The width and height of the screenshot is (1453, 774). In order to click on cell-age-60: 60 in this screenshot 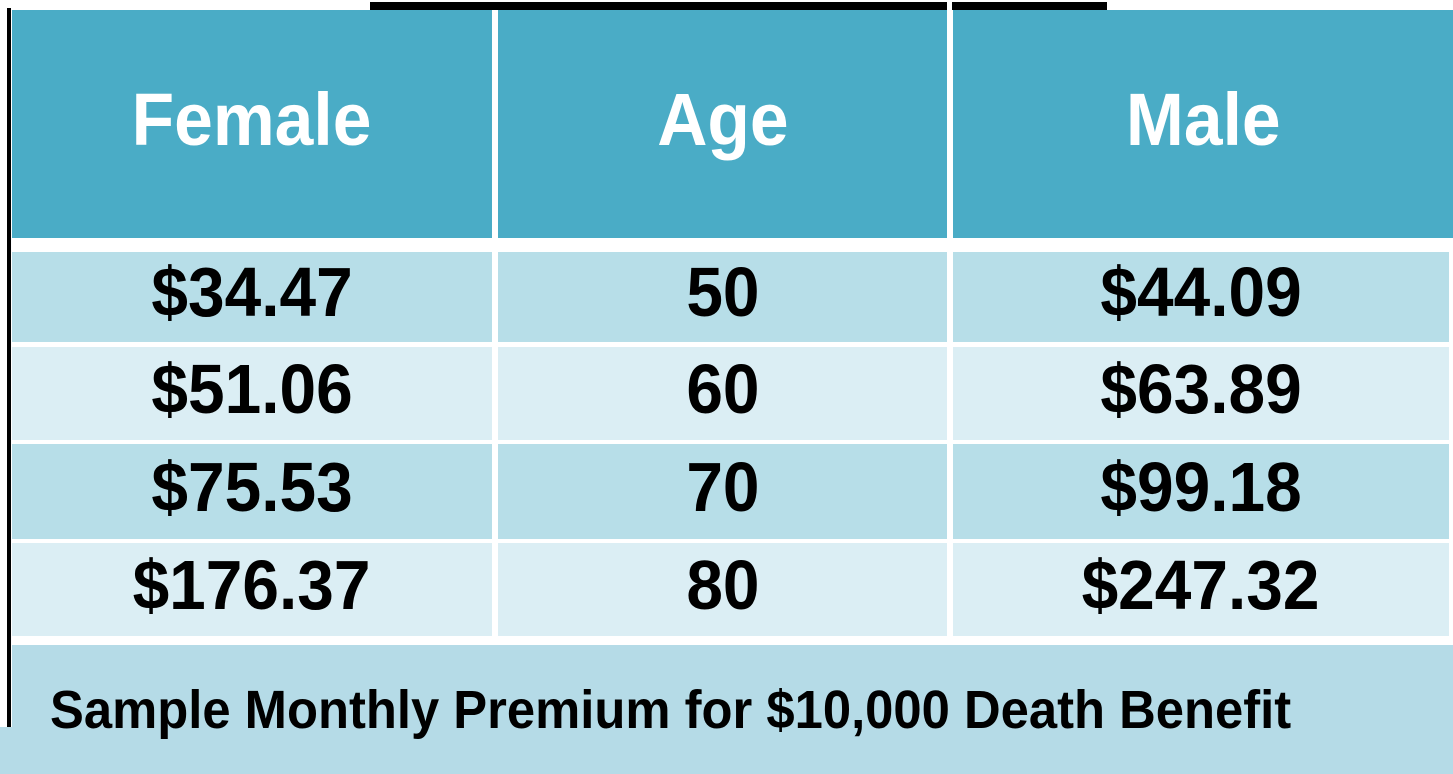, I will do `click(722, 393)`.